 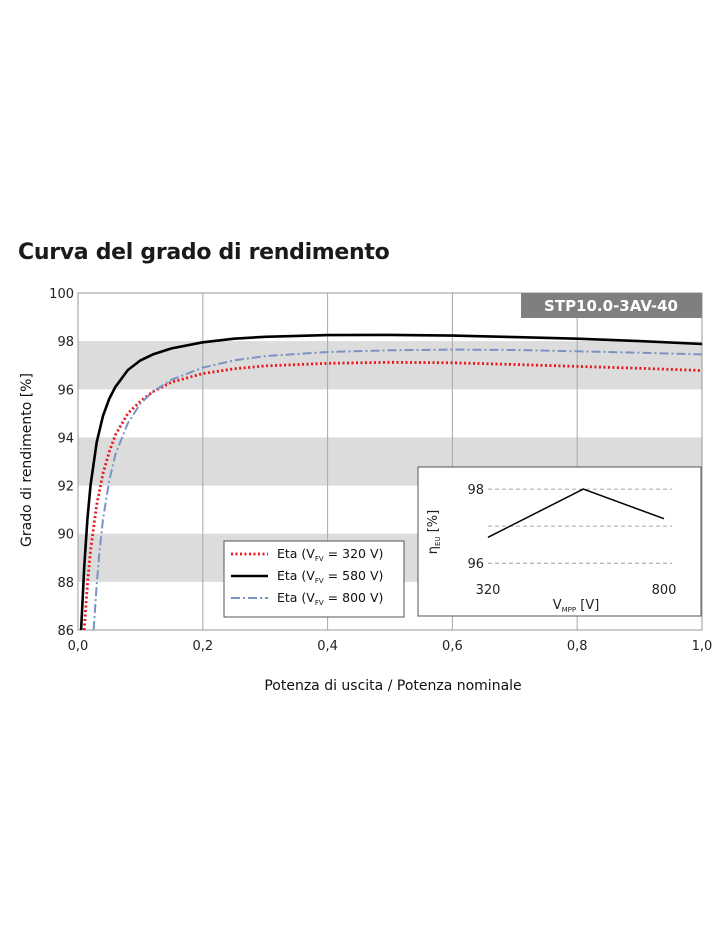 I want to click on x-tick-label: 0,2, so click(x=202, y=646).